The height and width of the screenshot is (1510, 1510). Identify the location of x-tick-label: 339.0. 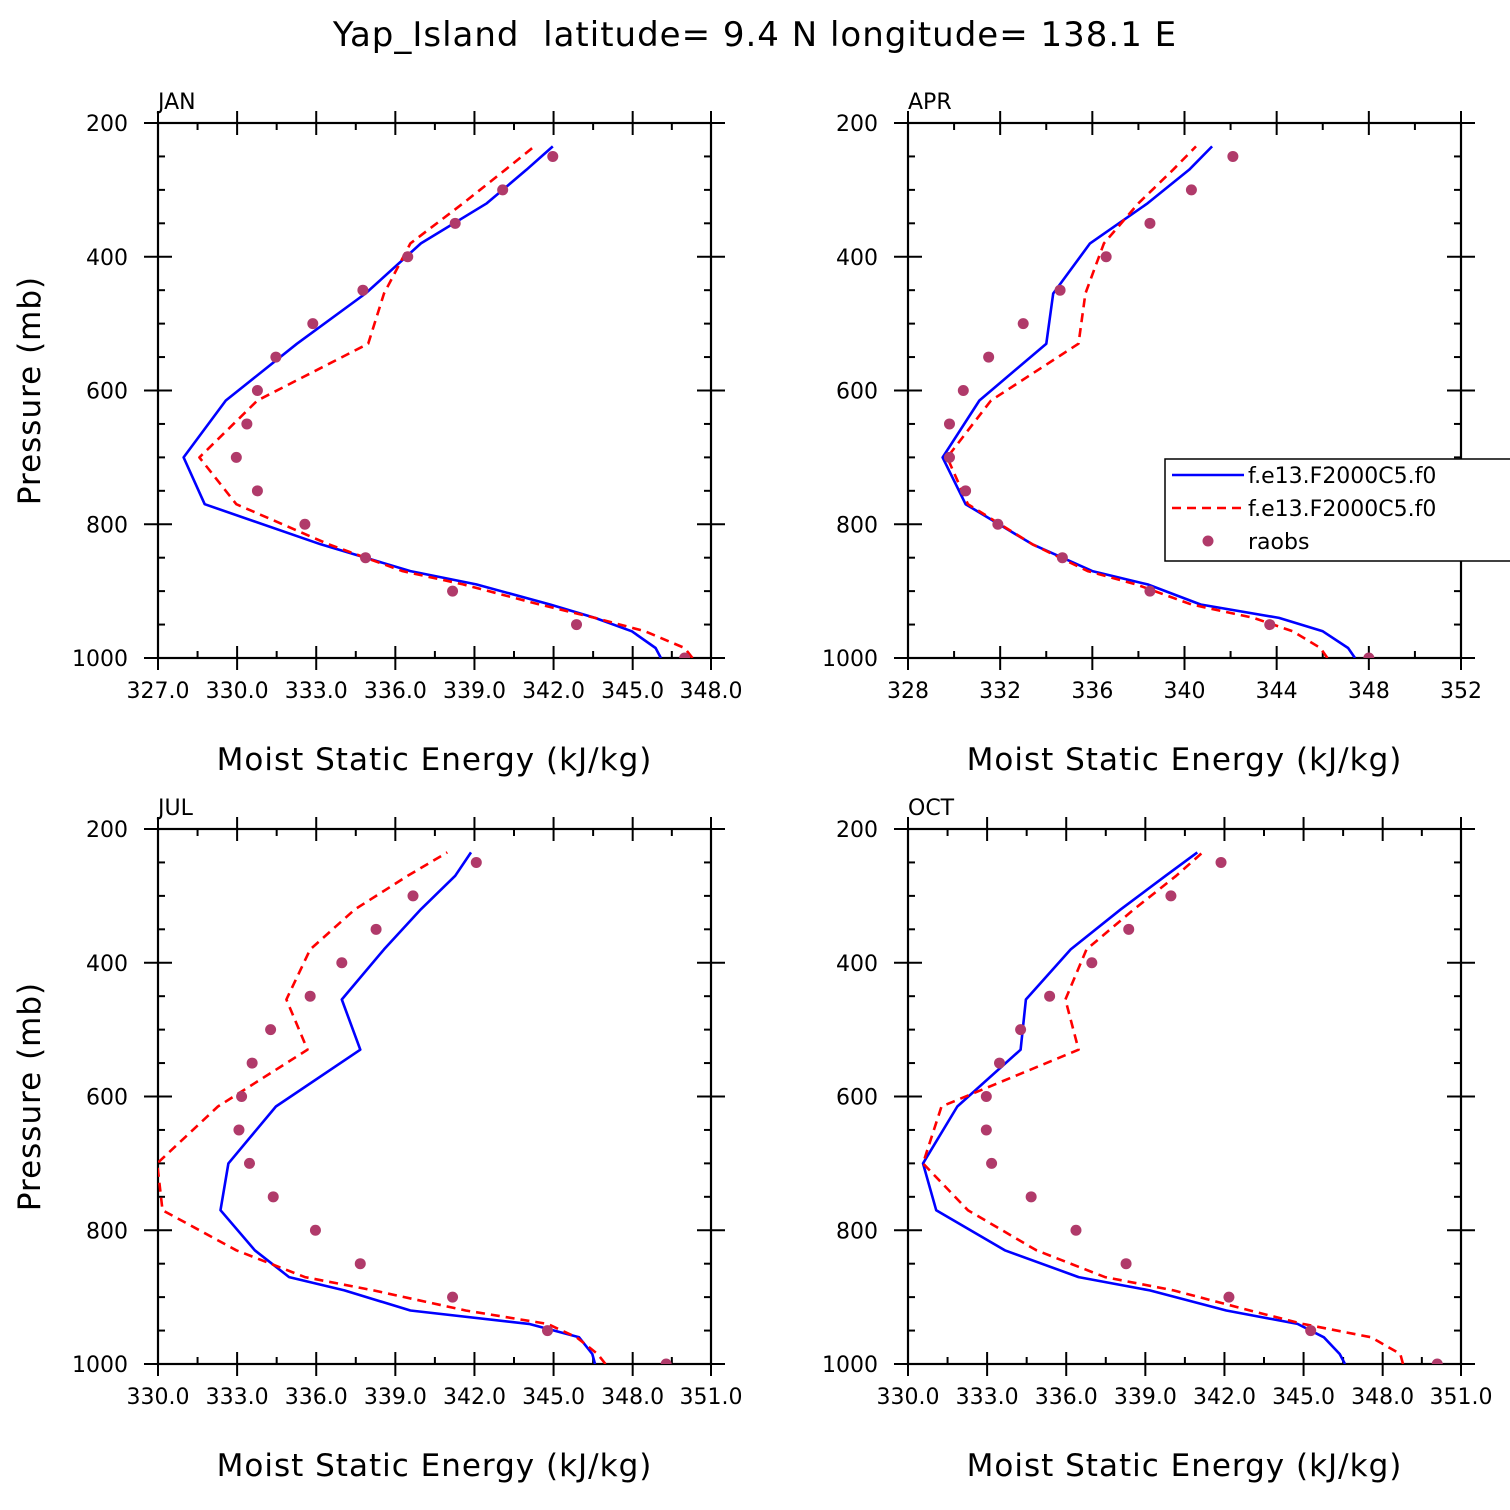
(1145, 1397).